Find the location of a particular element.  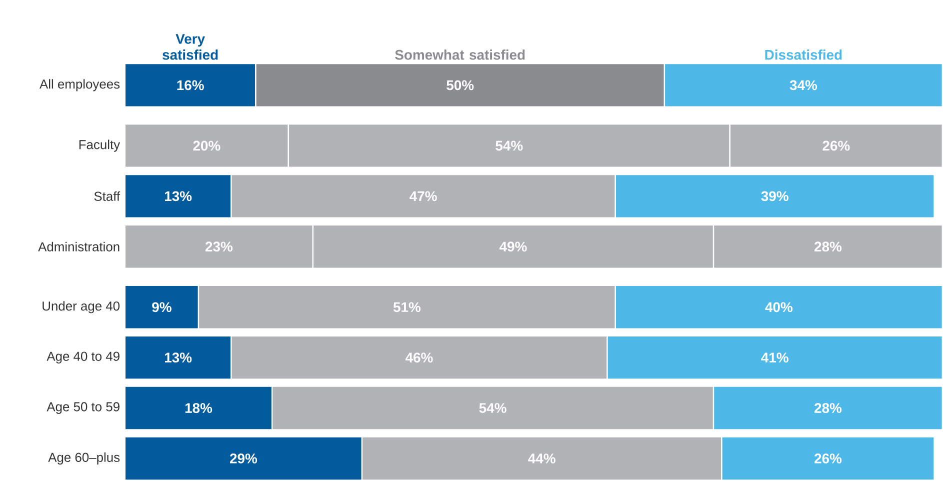

y-tick-label: Faculty is located at coordinates (99, 146).